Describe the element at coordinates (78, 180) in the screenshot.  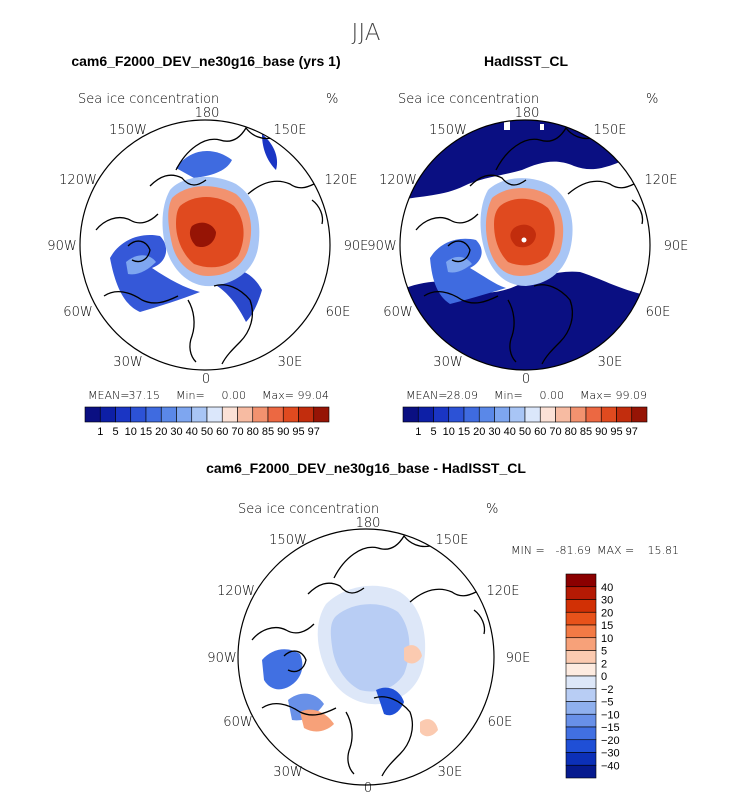
I see `svg-text: 120W` at that location.